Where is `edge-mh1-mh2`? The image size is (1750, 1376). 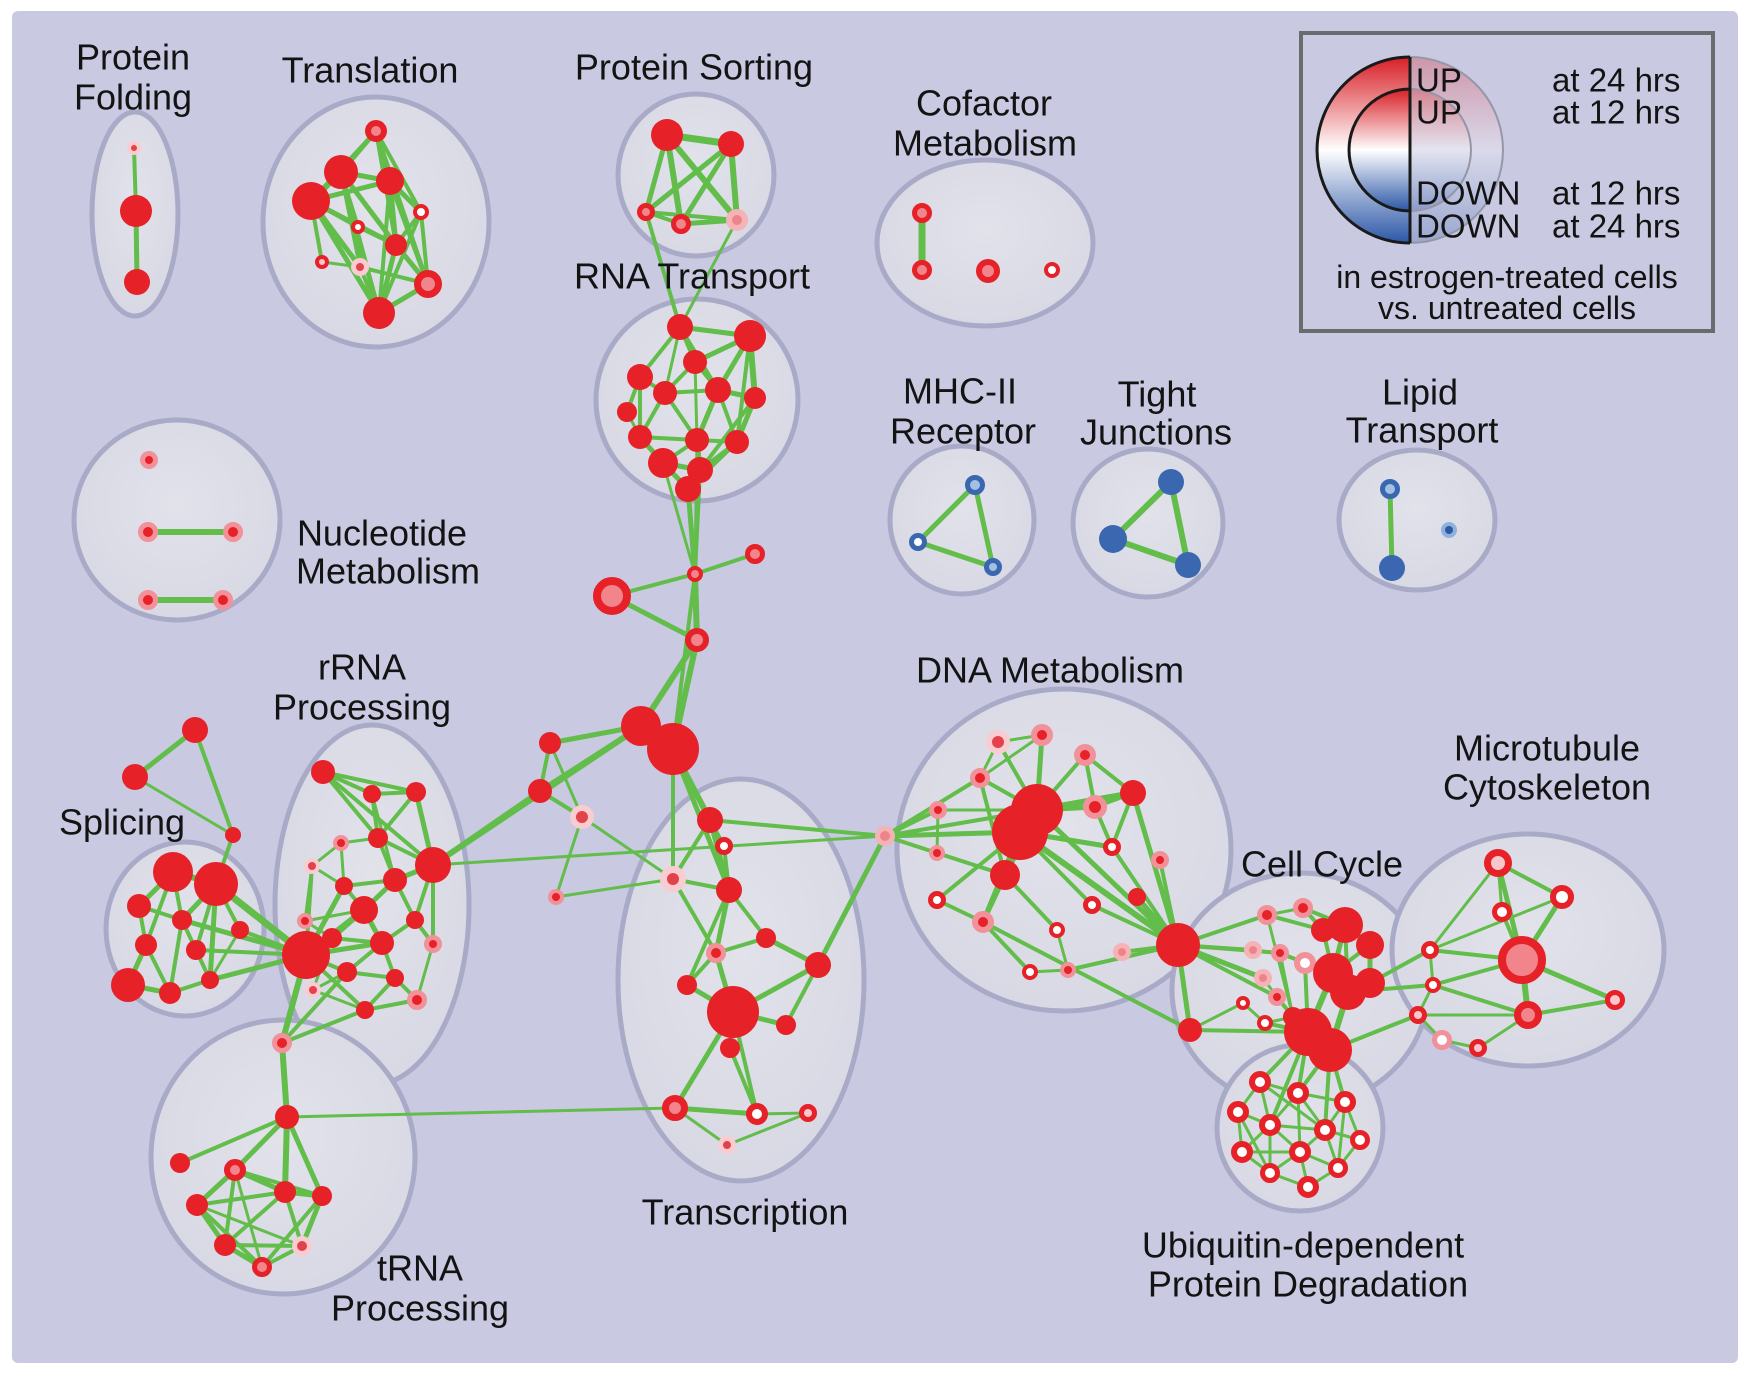 edge-mh1-mh2 is located at coordinates (946, 513).